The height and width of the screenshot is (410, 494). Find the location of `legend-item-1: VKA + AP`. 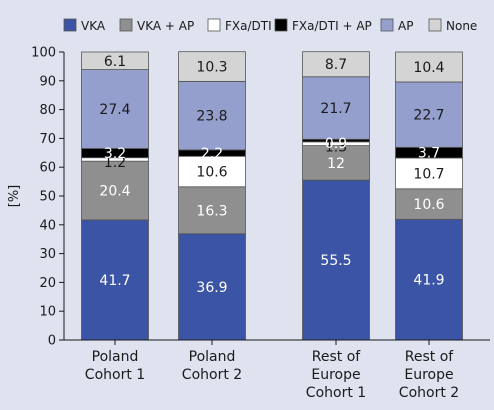

legend-item-1: VKA + AP is located at coordinates (156, 25).